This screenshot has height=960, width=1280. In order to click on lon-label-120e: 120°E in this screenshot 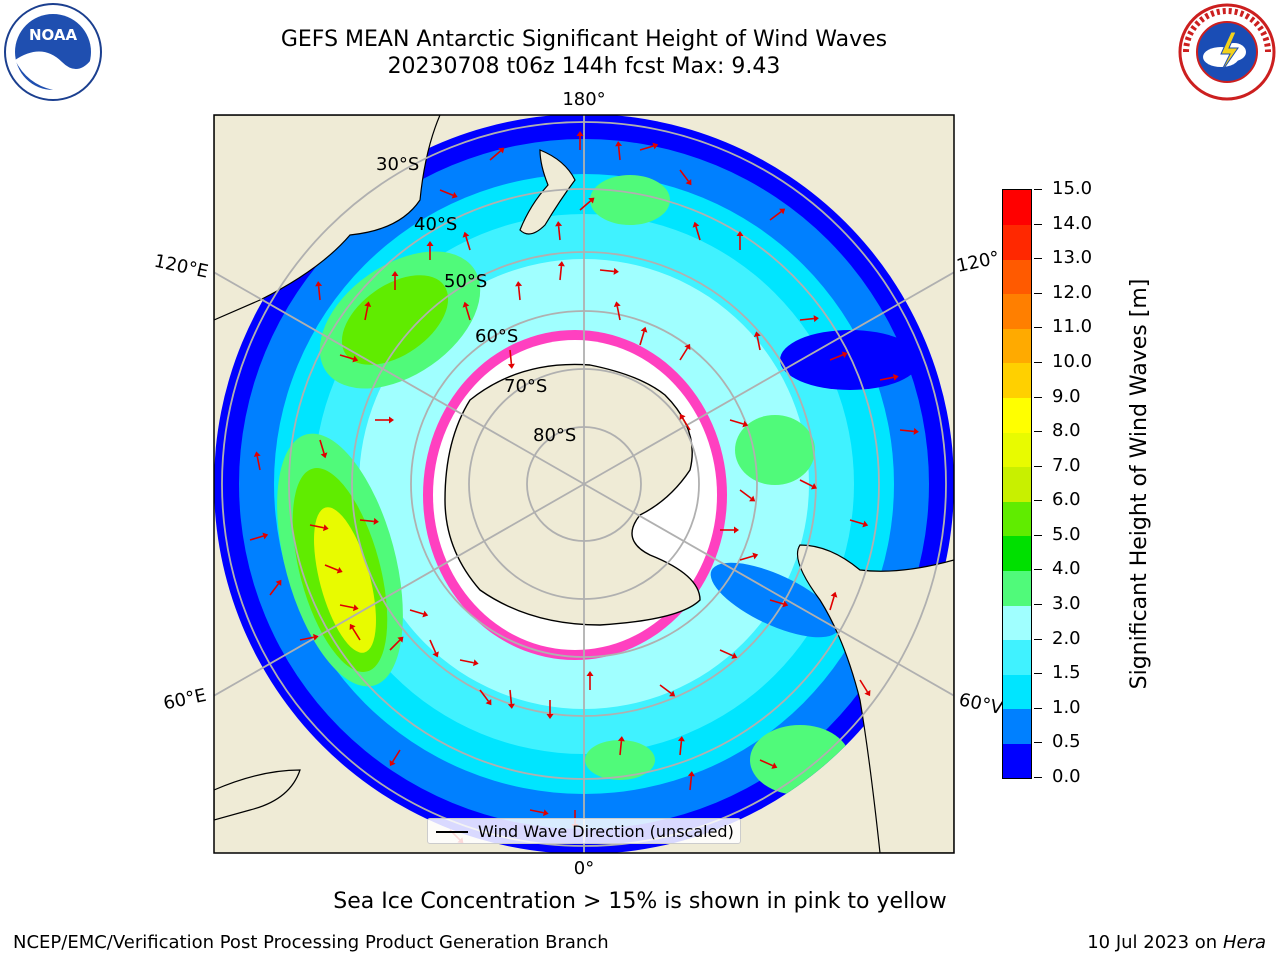, I will do `click(181, 267)`.